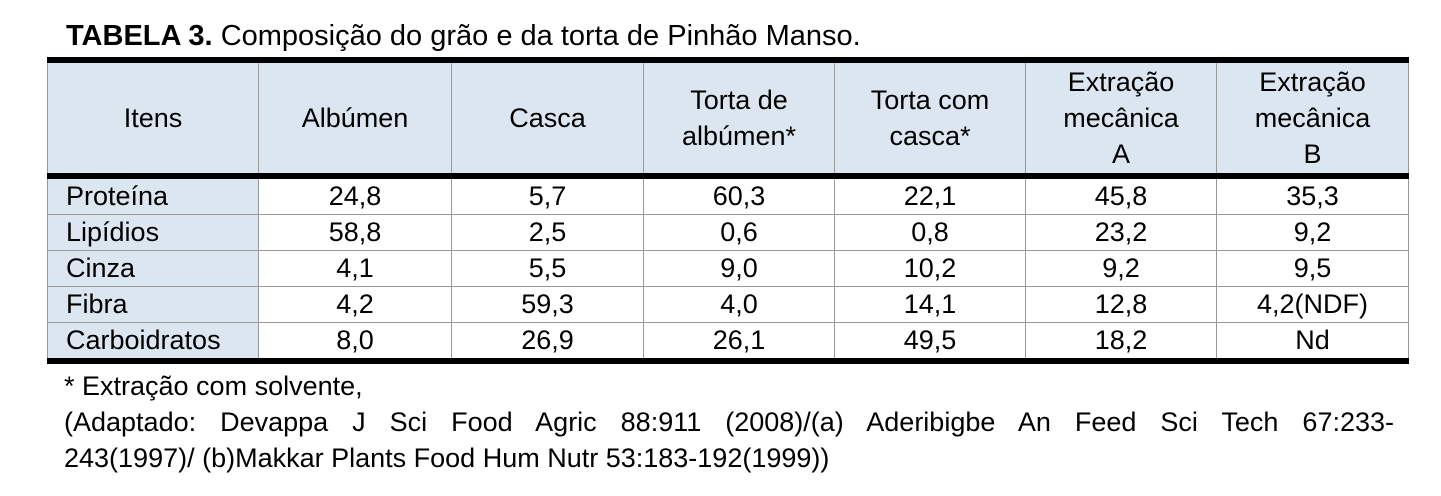 This screenshot has height=496, width=1441. Describe the element at coordinates (739, 268) in the screenshot. I see `table-cell: 9,0` at that location.